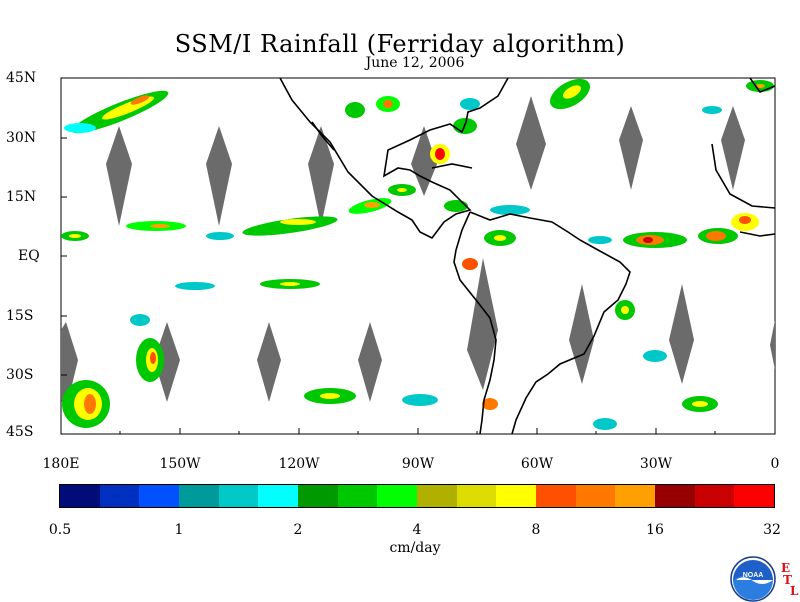 This screenshot has width=800, height=602. Describe the element at coordinates (775, 464) in the screenshot. I see `lon-label: 0` at that location.